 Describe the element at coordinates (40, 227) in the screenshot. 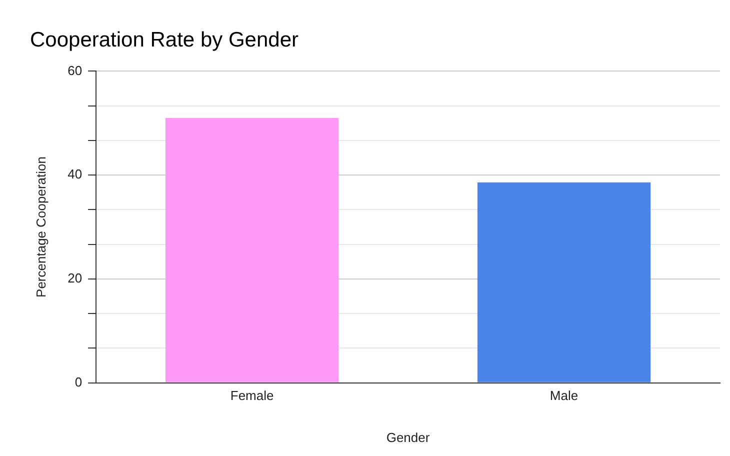

I see `y-axis-title: Percentage Cooperation` at that location.